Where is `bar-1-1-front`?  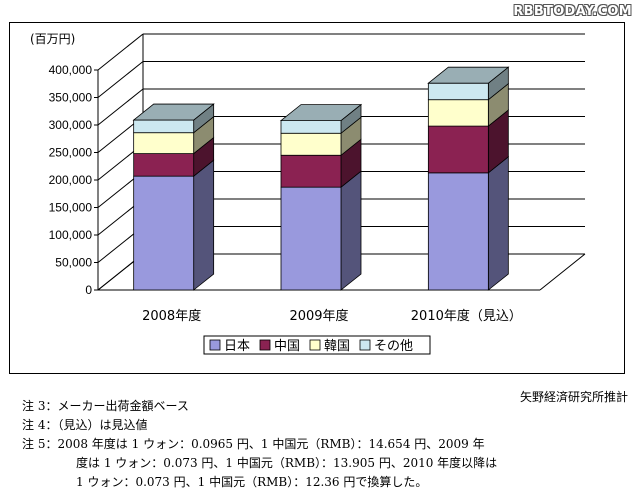 bar-1-1-front is located at coordinates (164, 233).